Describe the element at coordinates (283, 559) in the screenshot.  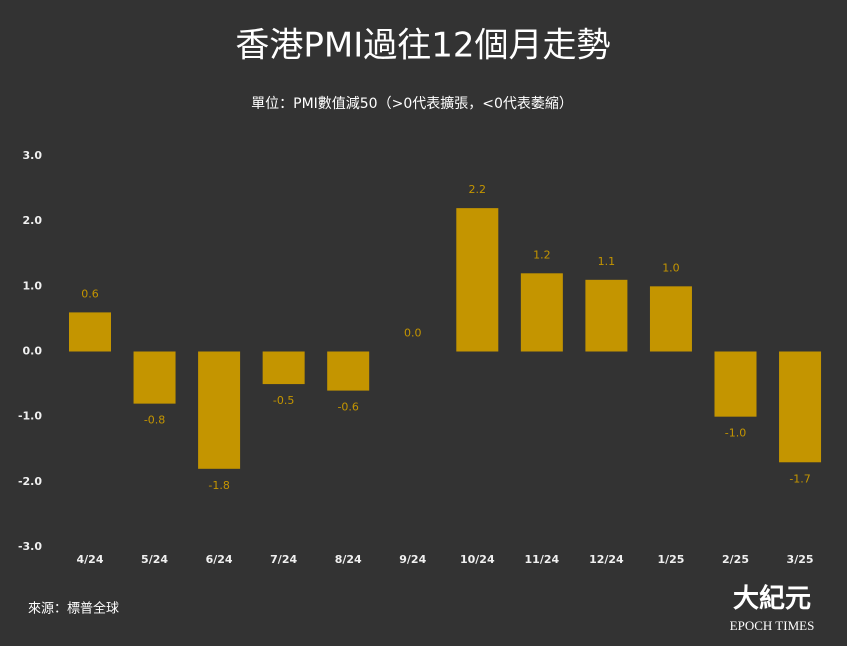
I see `x-tick-label: 7/24` at that location.